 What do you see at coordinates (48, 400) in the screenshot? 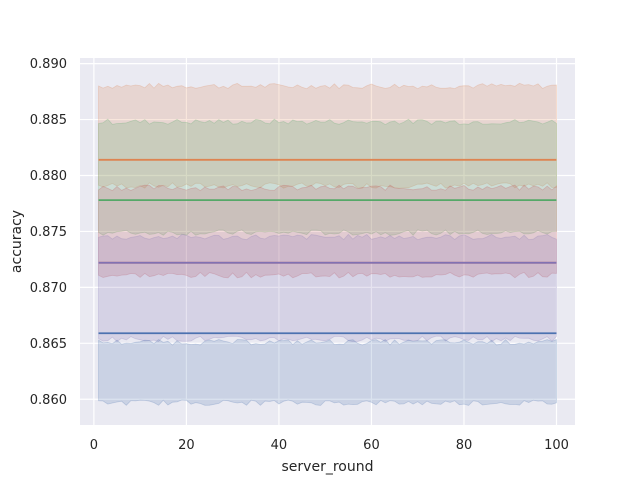
I see `y-tick-label: 0.860` at bounding box center [48, 400].